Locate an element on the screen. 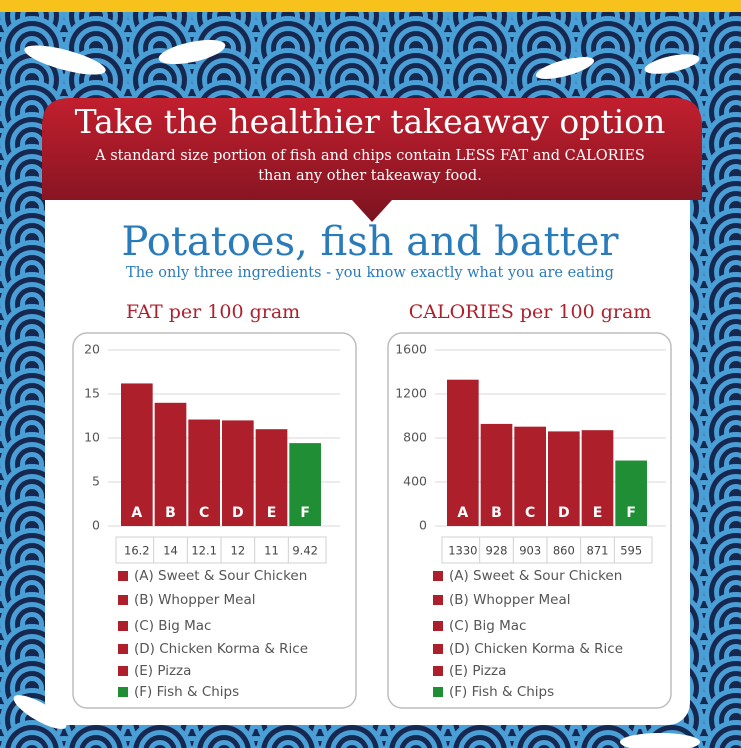 The width and height of the screenshot is (741, 748). value-label: 11 is located at coordinates (271, 551).